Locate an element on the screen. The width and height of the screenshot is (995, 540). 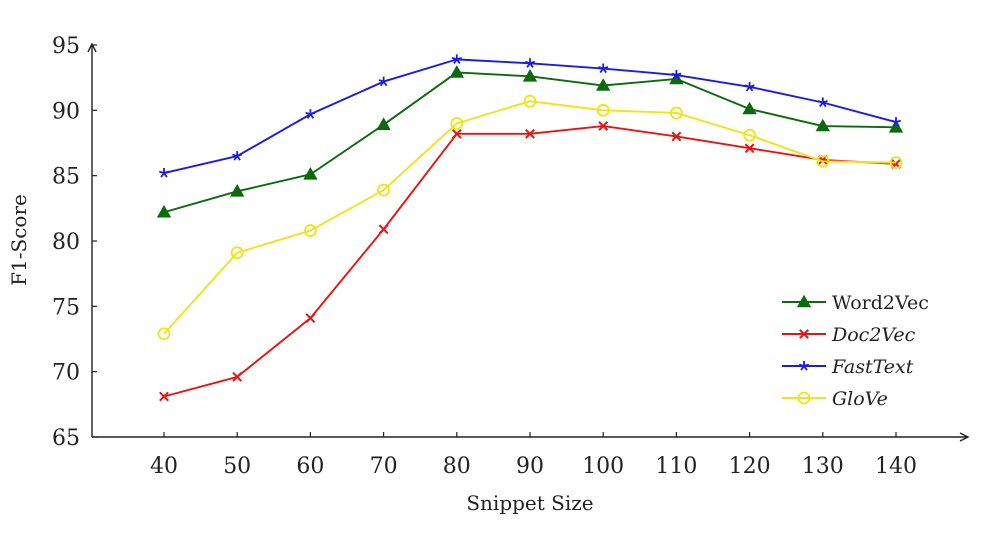
legend-item: FastText is located at coordinates (848, 367).